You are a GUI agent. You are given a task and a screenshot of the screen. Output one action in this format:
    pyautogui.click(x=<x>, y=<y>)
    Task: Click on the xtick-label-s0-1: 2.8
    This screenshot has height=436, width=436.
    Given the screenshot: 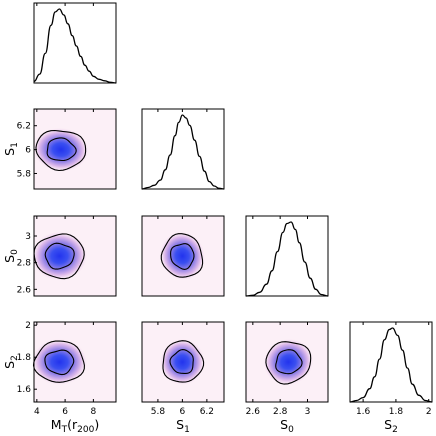 What is the action you would take?
    pyautogui.click(x=280, y=412)
    